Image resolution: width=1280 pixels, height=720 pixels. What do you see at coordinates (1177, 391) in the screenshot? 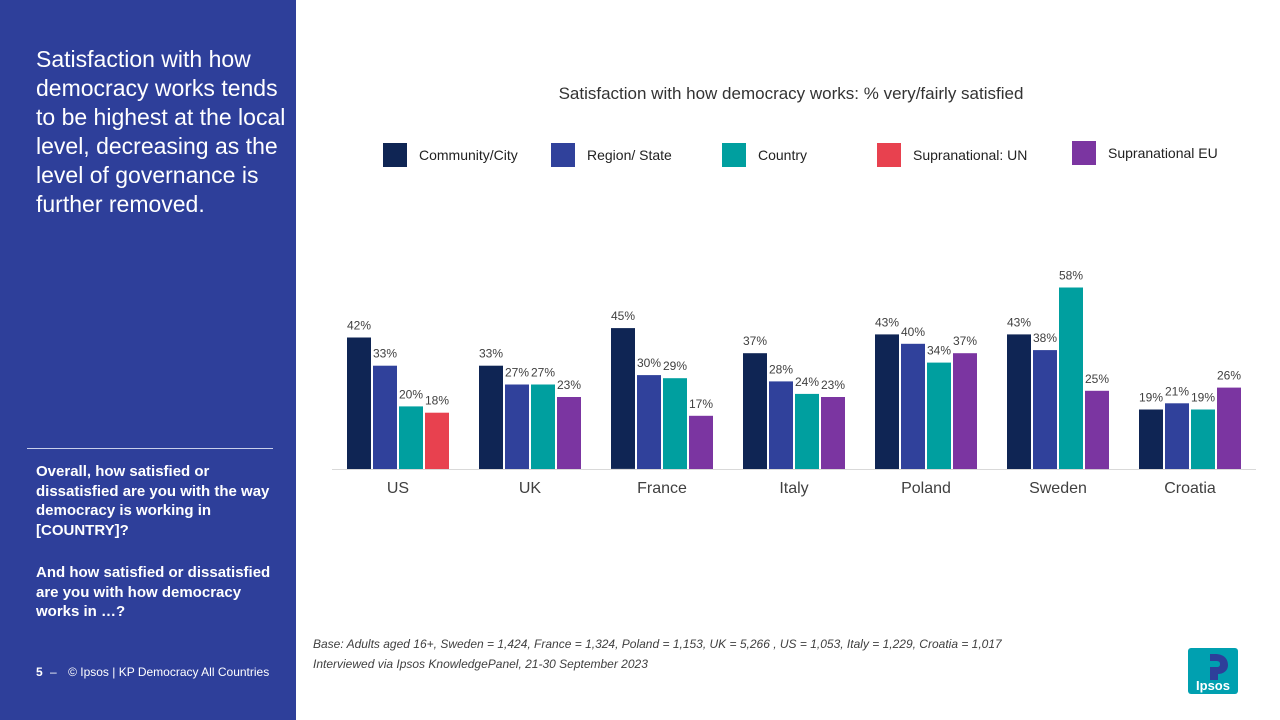
I see `data-label: 21%` at bounding box center [1177, 391].